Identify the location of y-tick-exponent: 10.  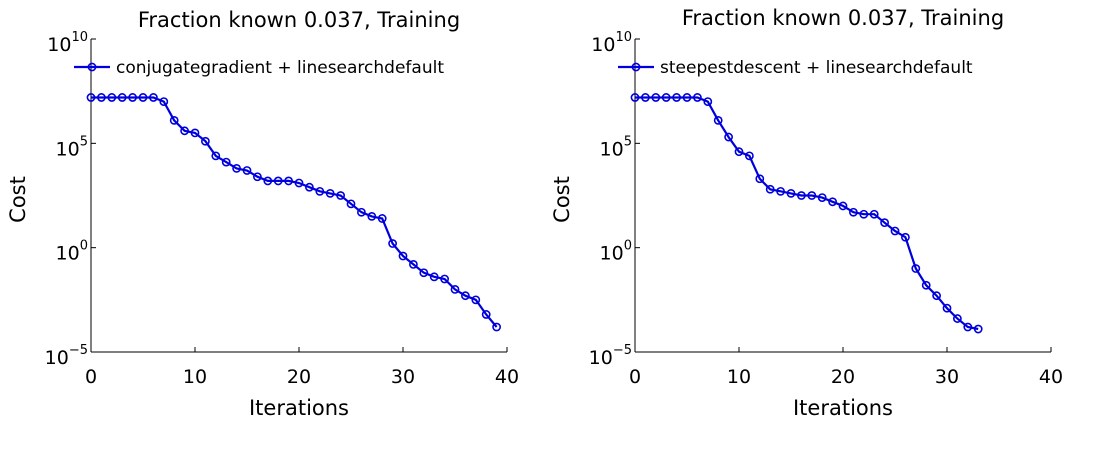
(79, 37).